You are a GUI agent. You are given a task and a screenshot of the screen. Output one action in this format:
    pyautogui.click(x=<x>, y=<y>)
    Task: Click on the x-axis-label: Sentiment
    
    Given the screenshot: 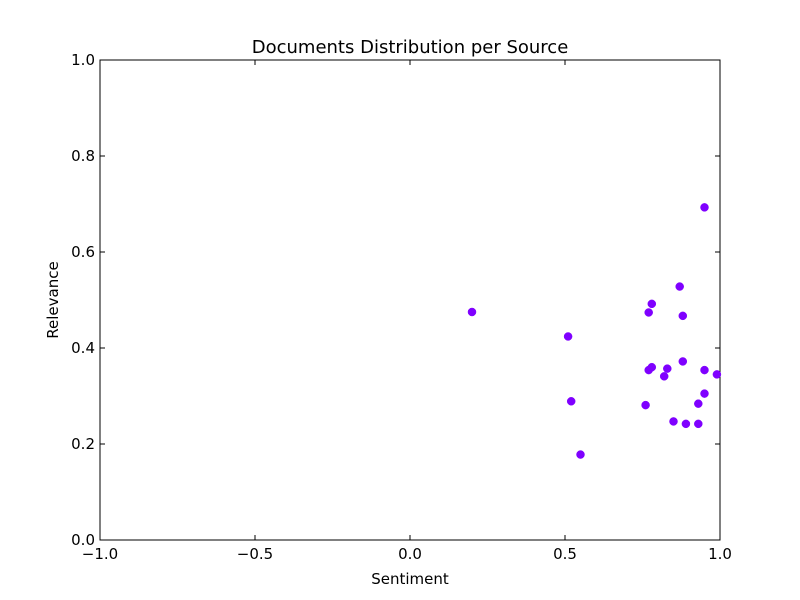 What is the action you would take?
    pyautogui.click(x=410, y=579)
    